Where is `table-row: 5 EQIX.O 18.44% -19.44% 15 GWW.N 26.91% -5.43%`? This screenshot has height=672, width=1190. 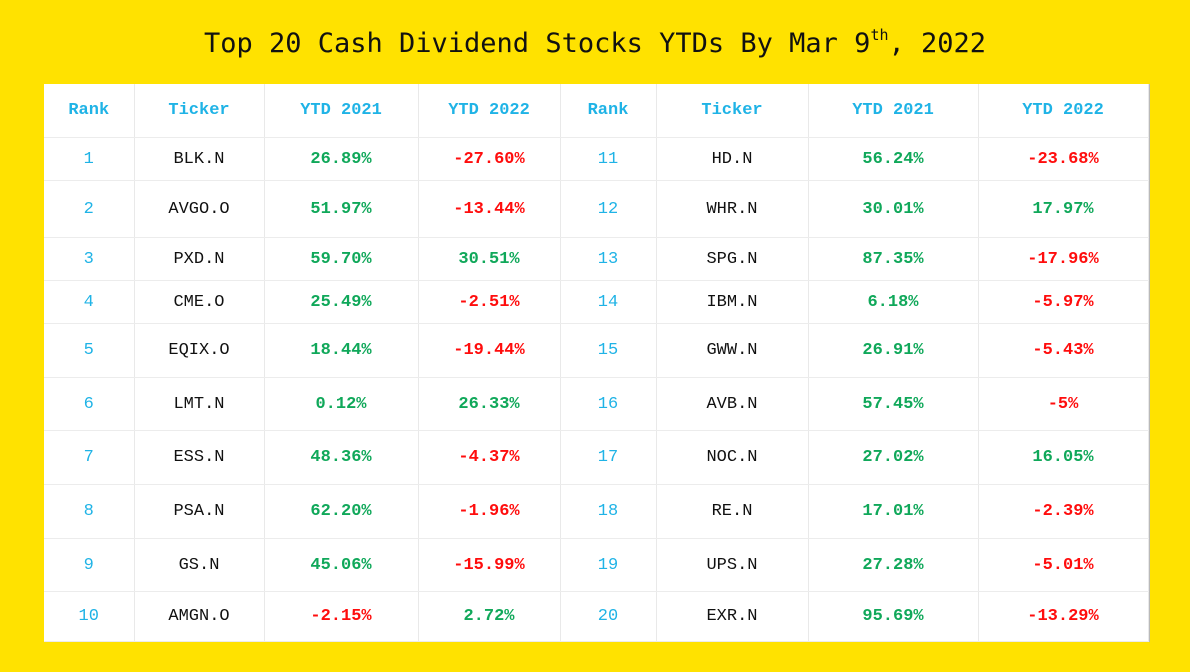
table-row: 5 EQIX.O 18.44% -19.44% 15 GWW.N 26.91% -5.43% is located at coordinates (596, 350).